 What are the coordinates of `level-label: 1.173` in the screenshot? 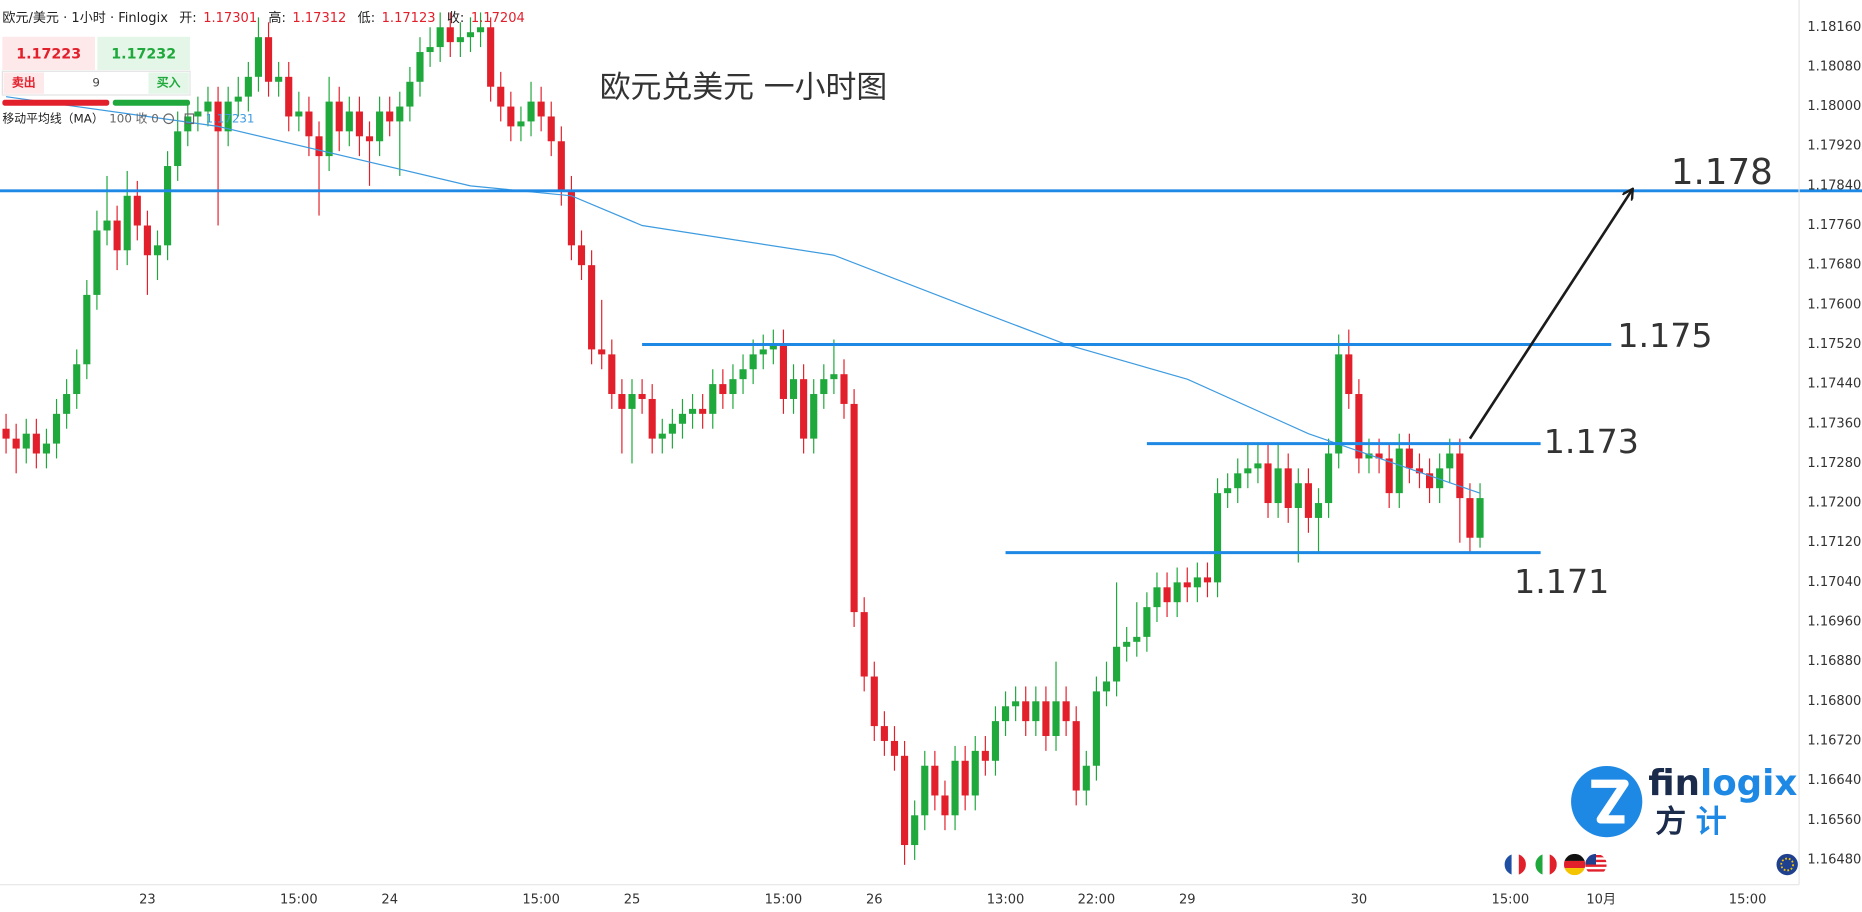 It's located at (1591, 441).